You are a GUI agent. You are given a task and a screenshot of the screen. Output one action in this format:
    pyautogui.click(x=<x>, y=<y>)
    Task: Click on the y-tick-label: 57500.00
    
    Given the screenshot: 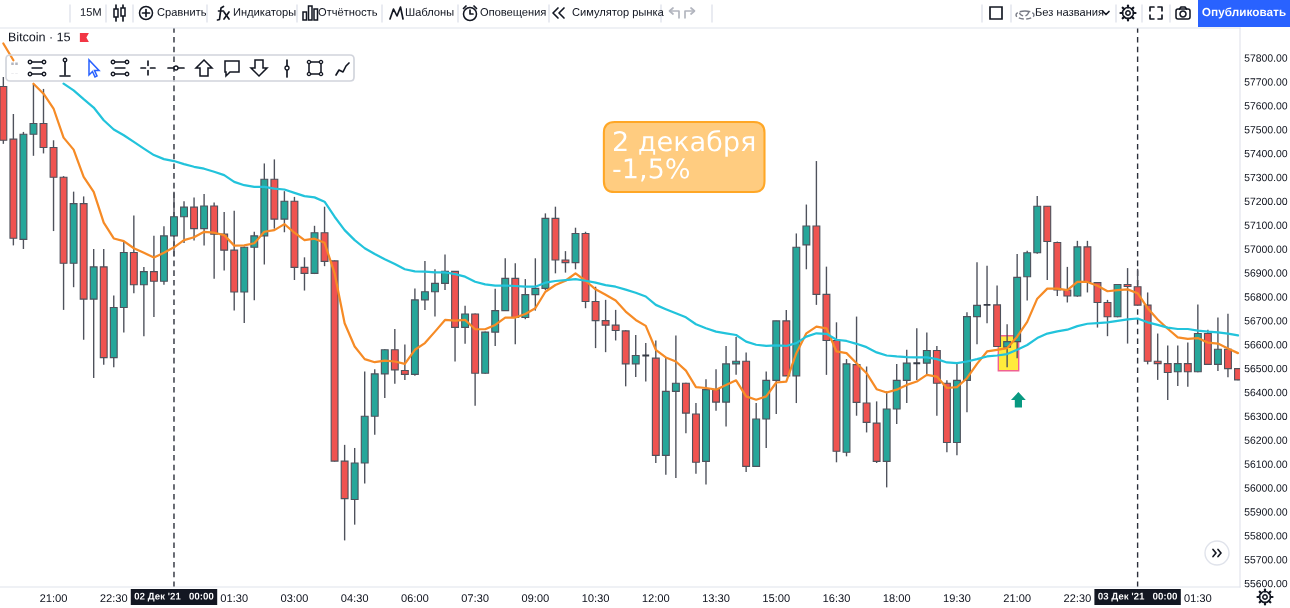 What is the action you would take?
    pyautogui.click(x=1266, y=130)
    